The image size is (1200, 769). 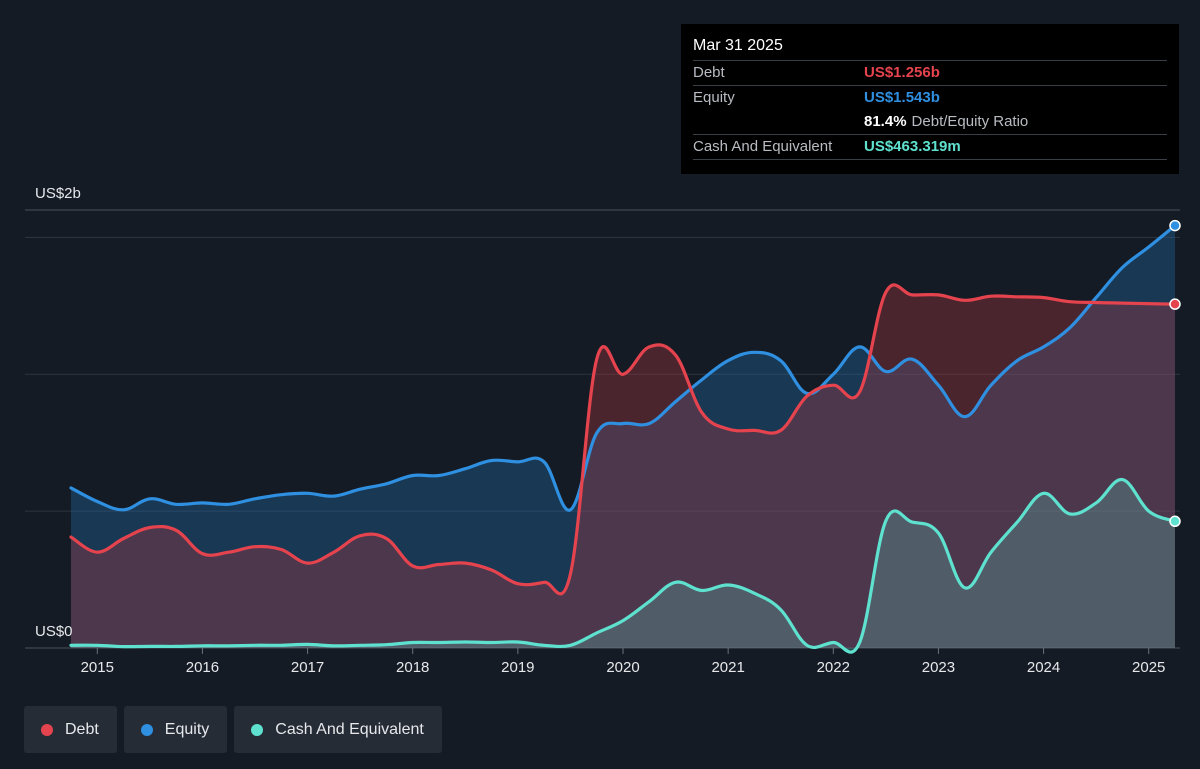 I want to click on legend-dot-cash-icon, so click(x=257, y=729).